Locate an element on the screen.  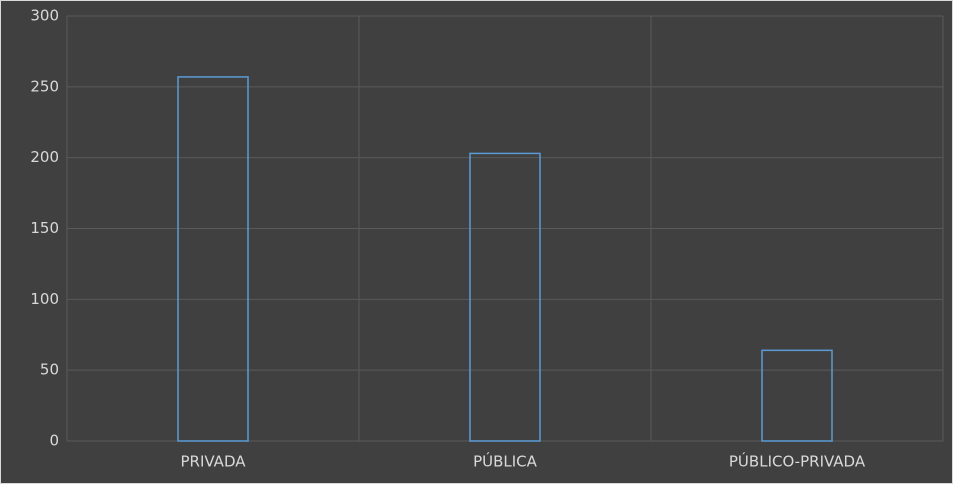
y-tick-label: 100 is located at coordinates (44, 299).